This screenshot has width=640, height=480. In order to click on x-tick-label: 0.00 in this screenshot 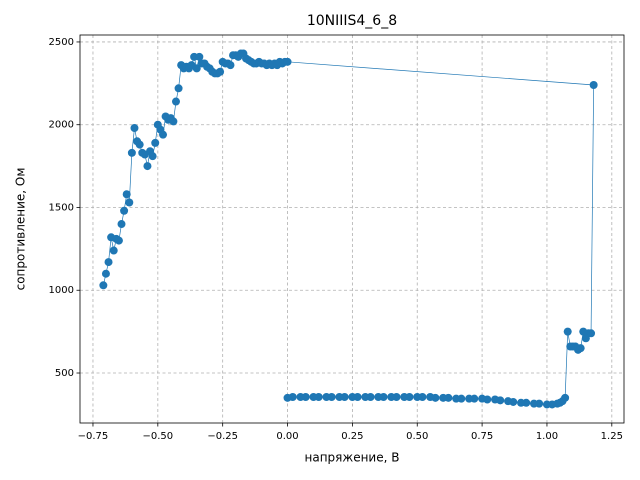, I will do `click(287, 436)`.